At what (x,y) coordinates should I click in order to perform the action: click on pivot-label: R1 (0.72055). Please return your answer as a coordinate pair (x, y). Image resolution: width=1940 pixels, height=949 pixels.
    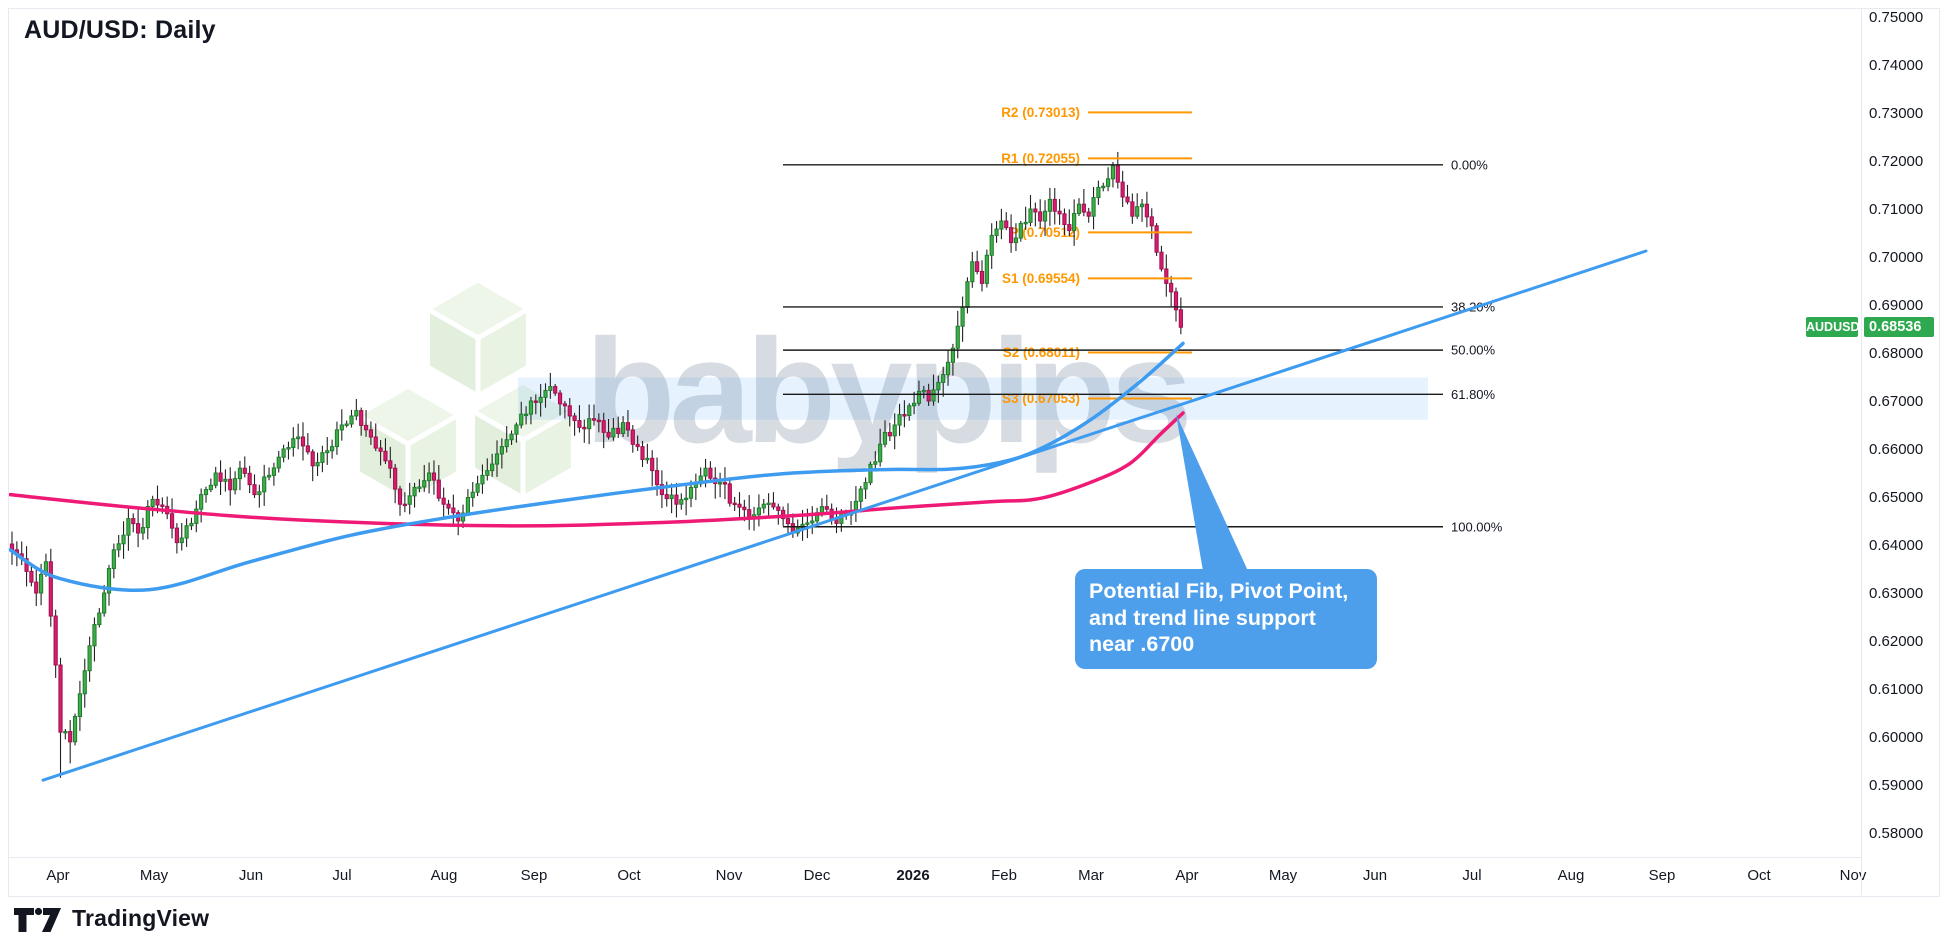
    Looking at the image, I should click on (1040, 158).